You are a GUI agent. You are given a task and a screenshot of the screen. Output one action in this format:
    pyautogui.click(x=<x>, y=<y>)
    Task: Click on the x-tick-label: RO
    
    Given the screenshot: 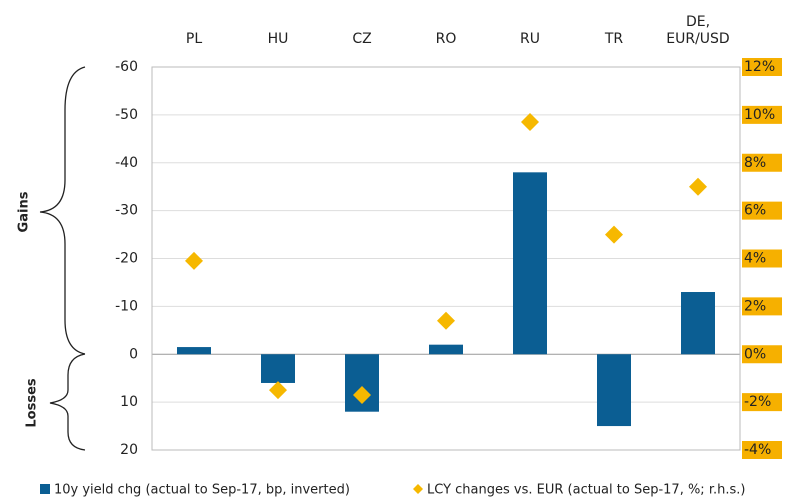 What is the action you would take?
    pyautogui.click(x=446, y=39)
    